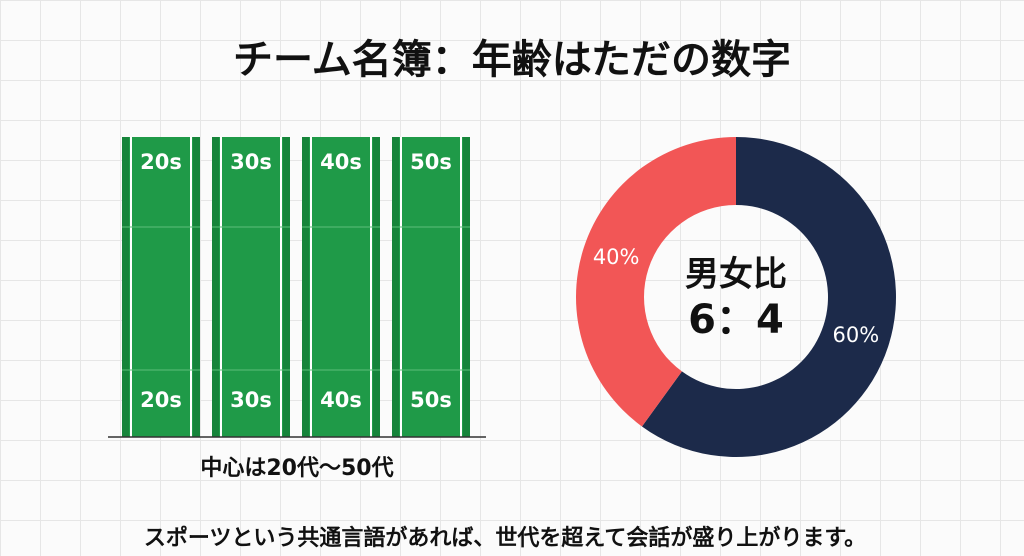 This screenshot has height=556, width=1024. What do you see at coordinates (296, 468) in the screenshot?
I see `lanes-caption: 中心は20代〜50代` at bounding box center [296, 468].